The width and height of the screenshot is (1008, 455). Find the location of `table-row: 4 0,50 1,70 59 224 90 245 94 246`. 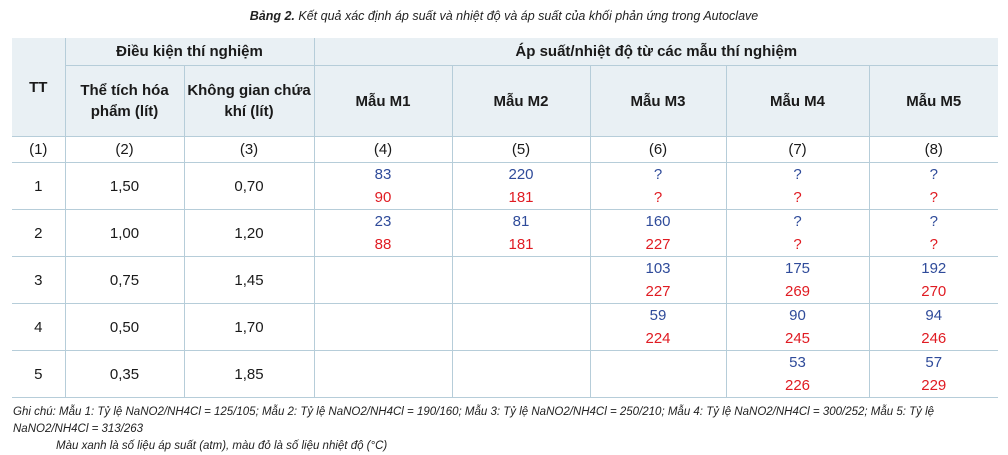

table-row: 4 0,50 1,70 59 224 90 245 94 246 is located at coordinates (505, 327).